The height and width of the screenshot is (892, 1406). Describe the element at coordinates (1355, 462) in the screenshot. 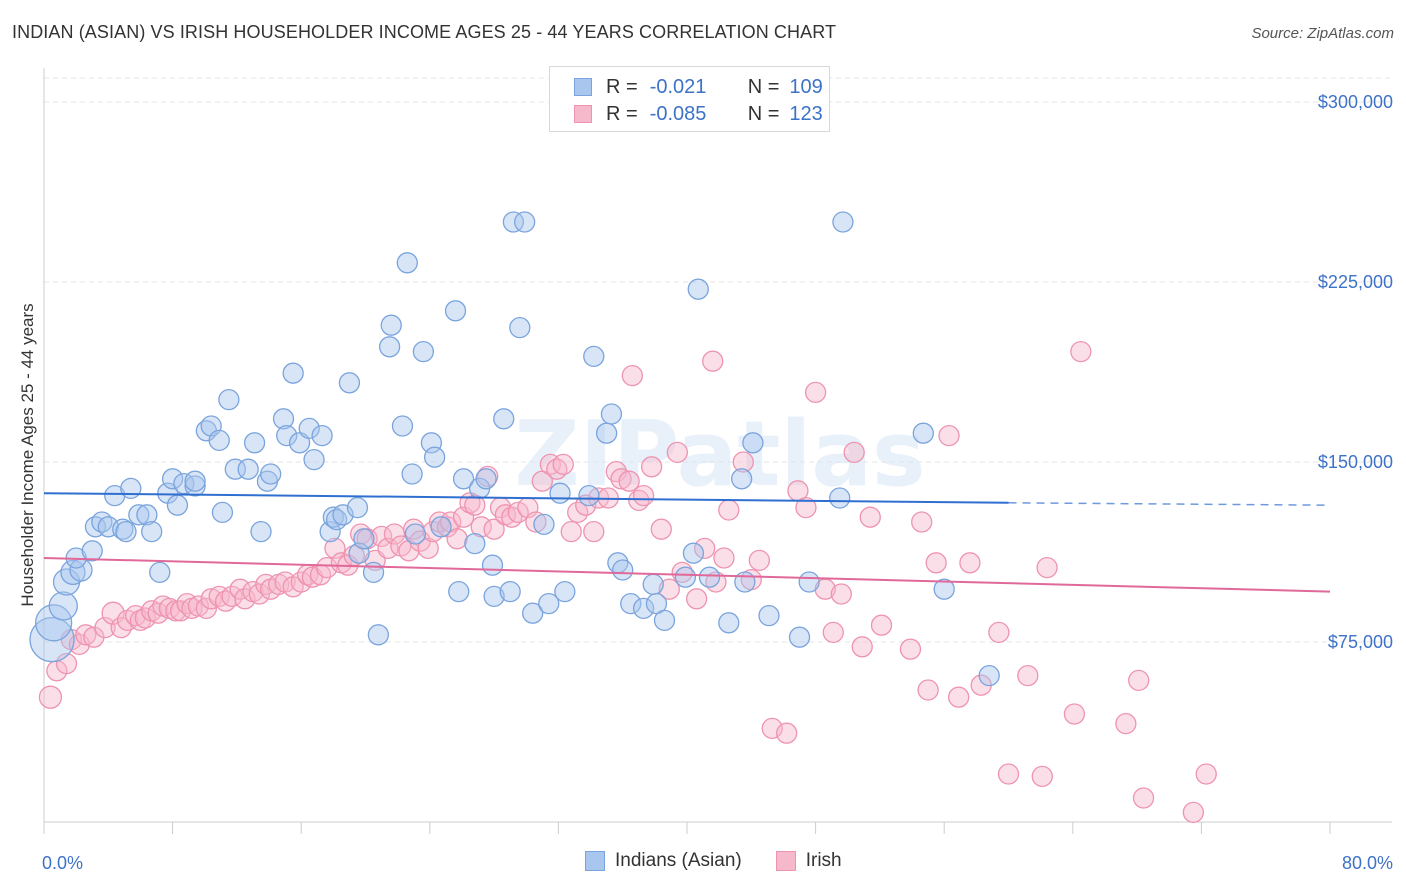

I see `y-tick-label: $150,000` at that location.